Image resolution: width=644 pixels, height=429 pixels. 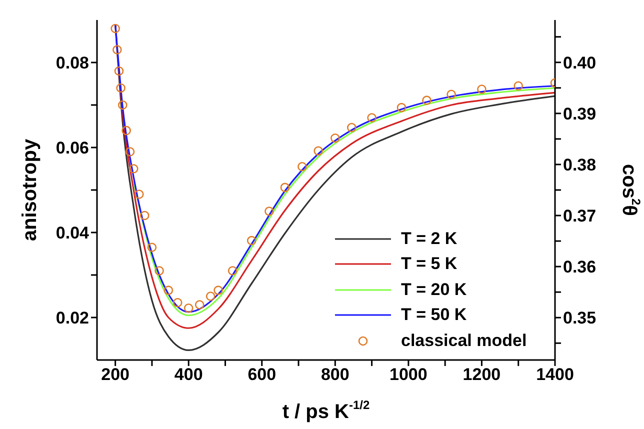 I want to click on x-tick-label: 1400, so click(x=555, y=374).